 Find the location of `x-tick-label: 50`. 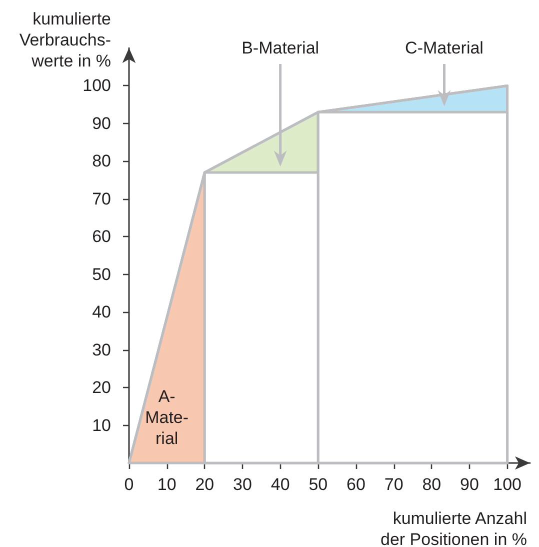

x-tick-label: 50 is located at coordinates (318, 484).